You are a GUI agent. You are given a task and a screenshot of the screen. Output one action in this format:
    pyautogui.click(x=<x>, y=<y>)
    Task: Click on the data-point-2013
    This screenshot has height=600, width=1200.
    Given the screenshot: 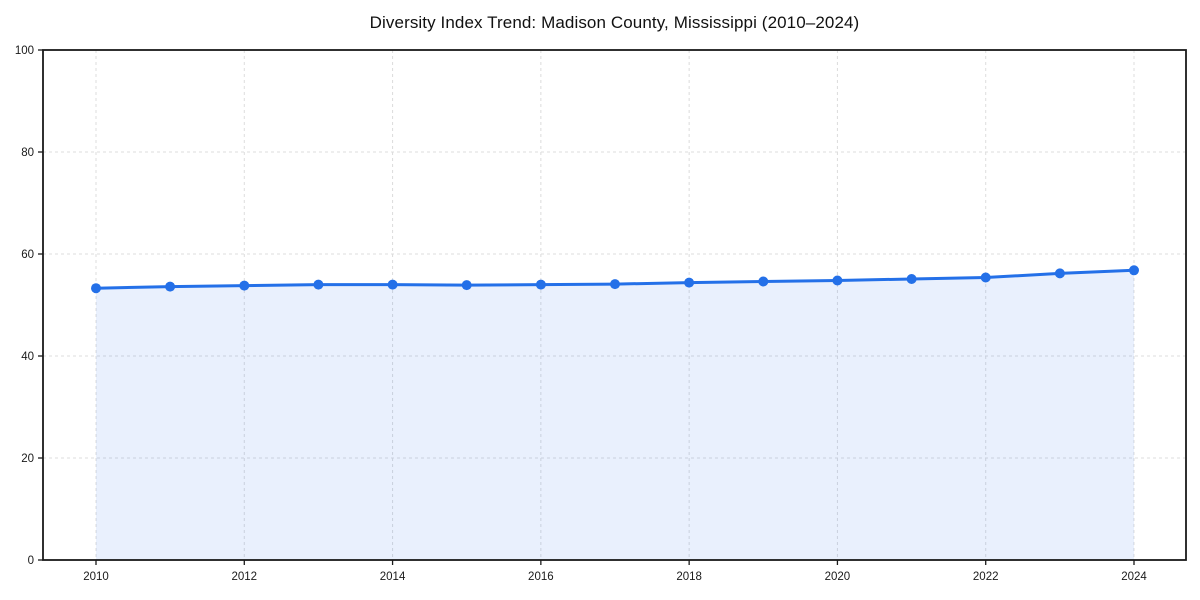 What is the action you would take?
    pyautogui.click(x=318, y=284)
    